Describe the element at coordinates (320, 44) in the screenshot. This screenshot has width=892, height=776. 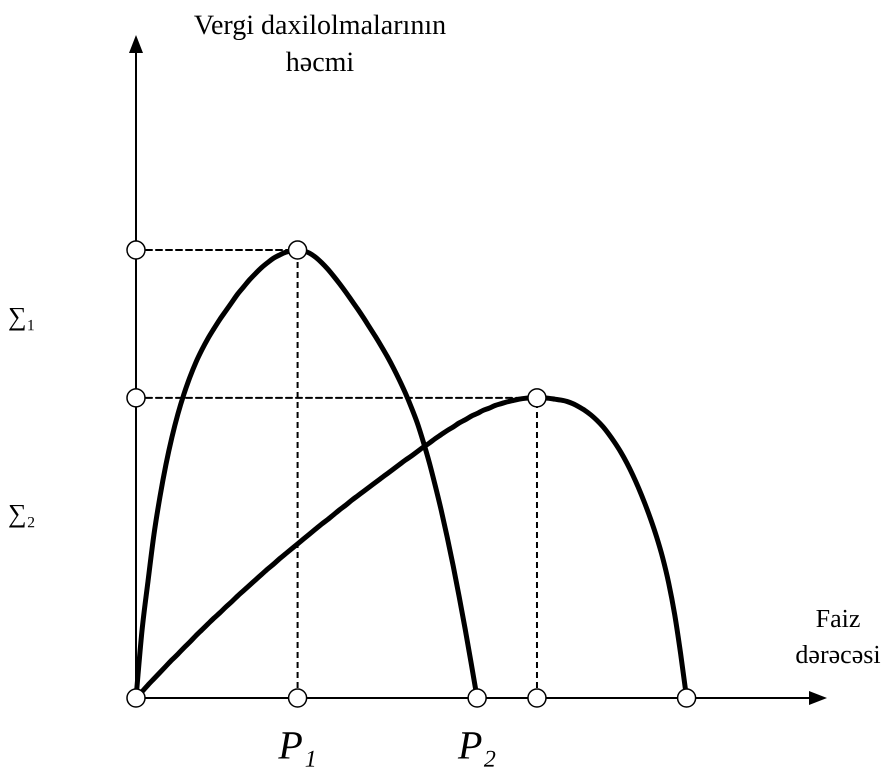
I see `text: Vergi daxilolmalarının həcmi` at that location.